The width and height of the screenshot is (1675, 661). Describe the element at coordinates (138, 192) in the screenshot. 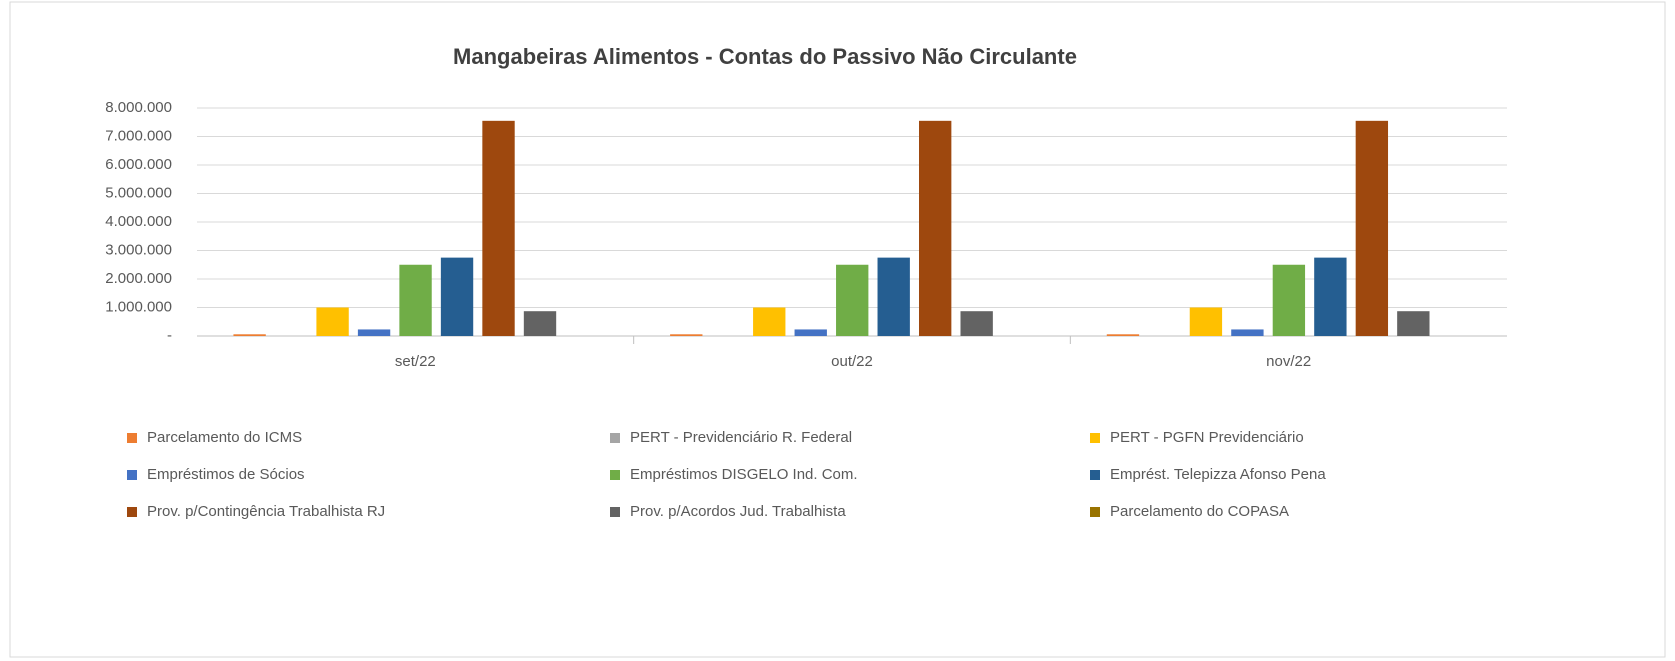

I see `y-tick-label: 5.000.000` at that location.